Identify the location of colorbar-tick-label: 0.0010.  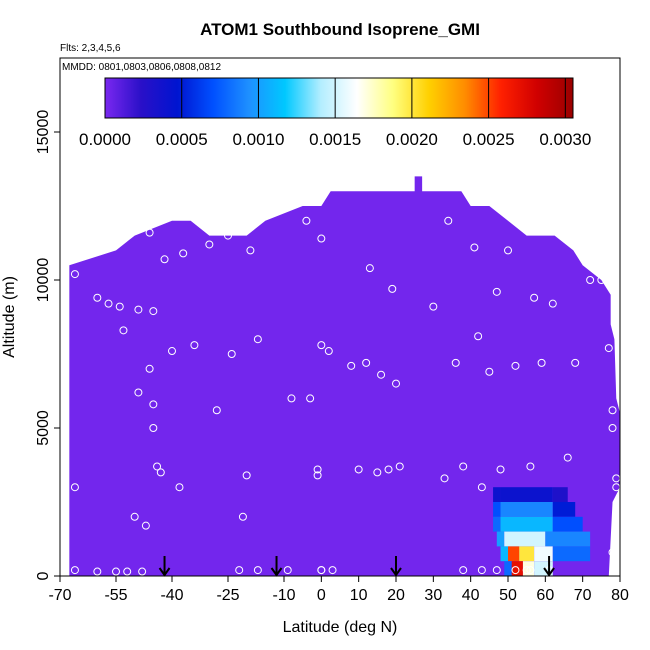
(258, 139).